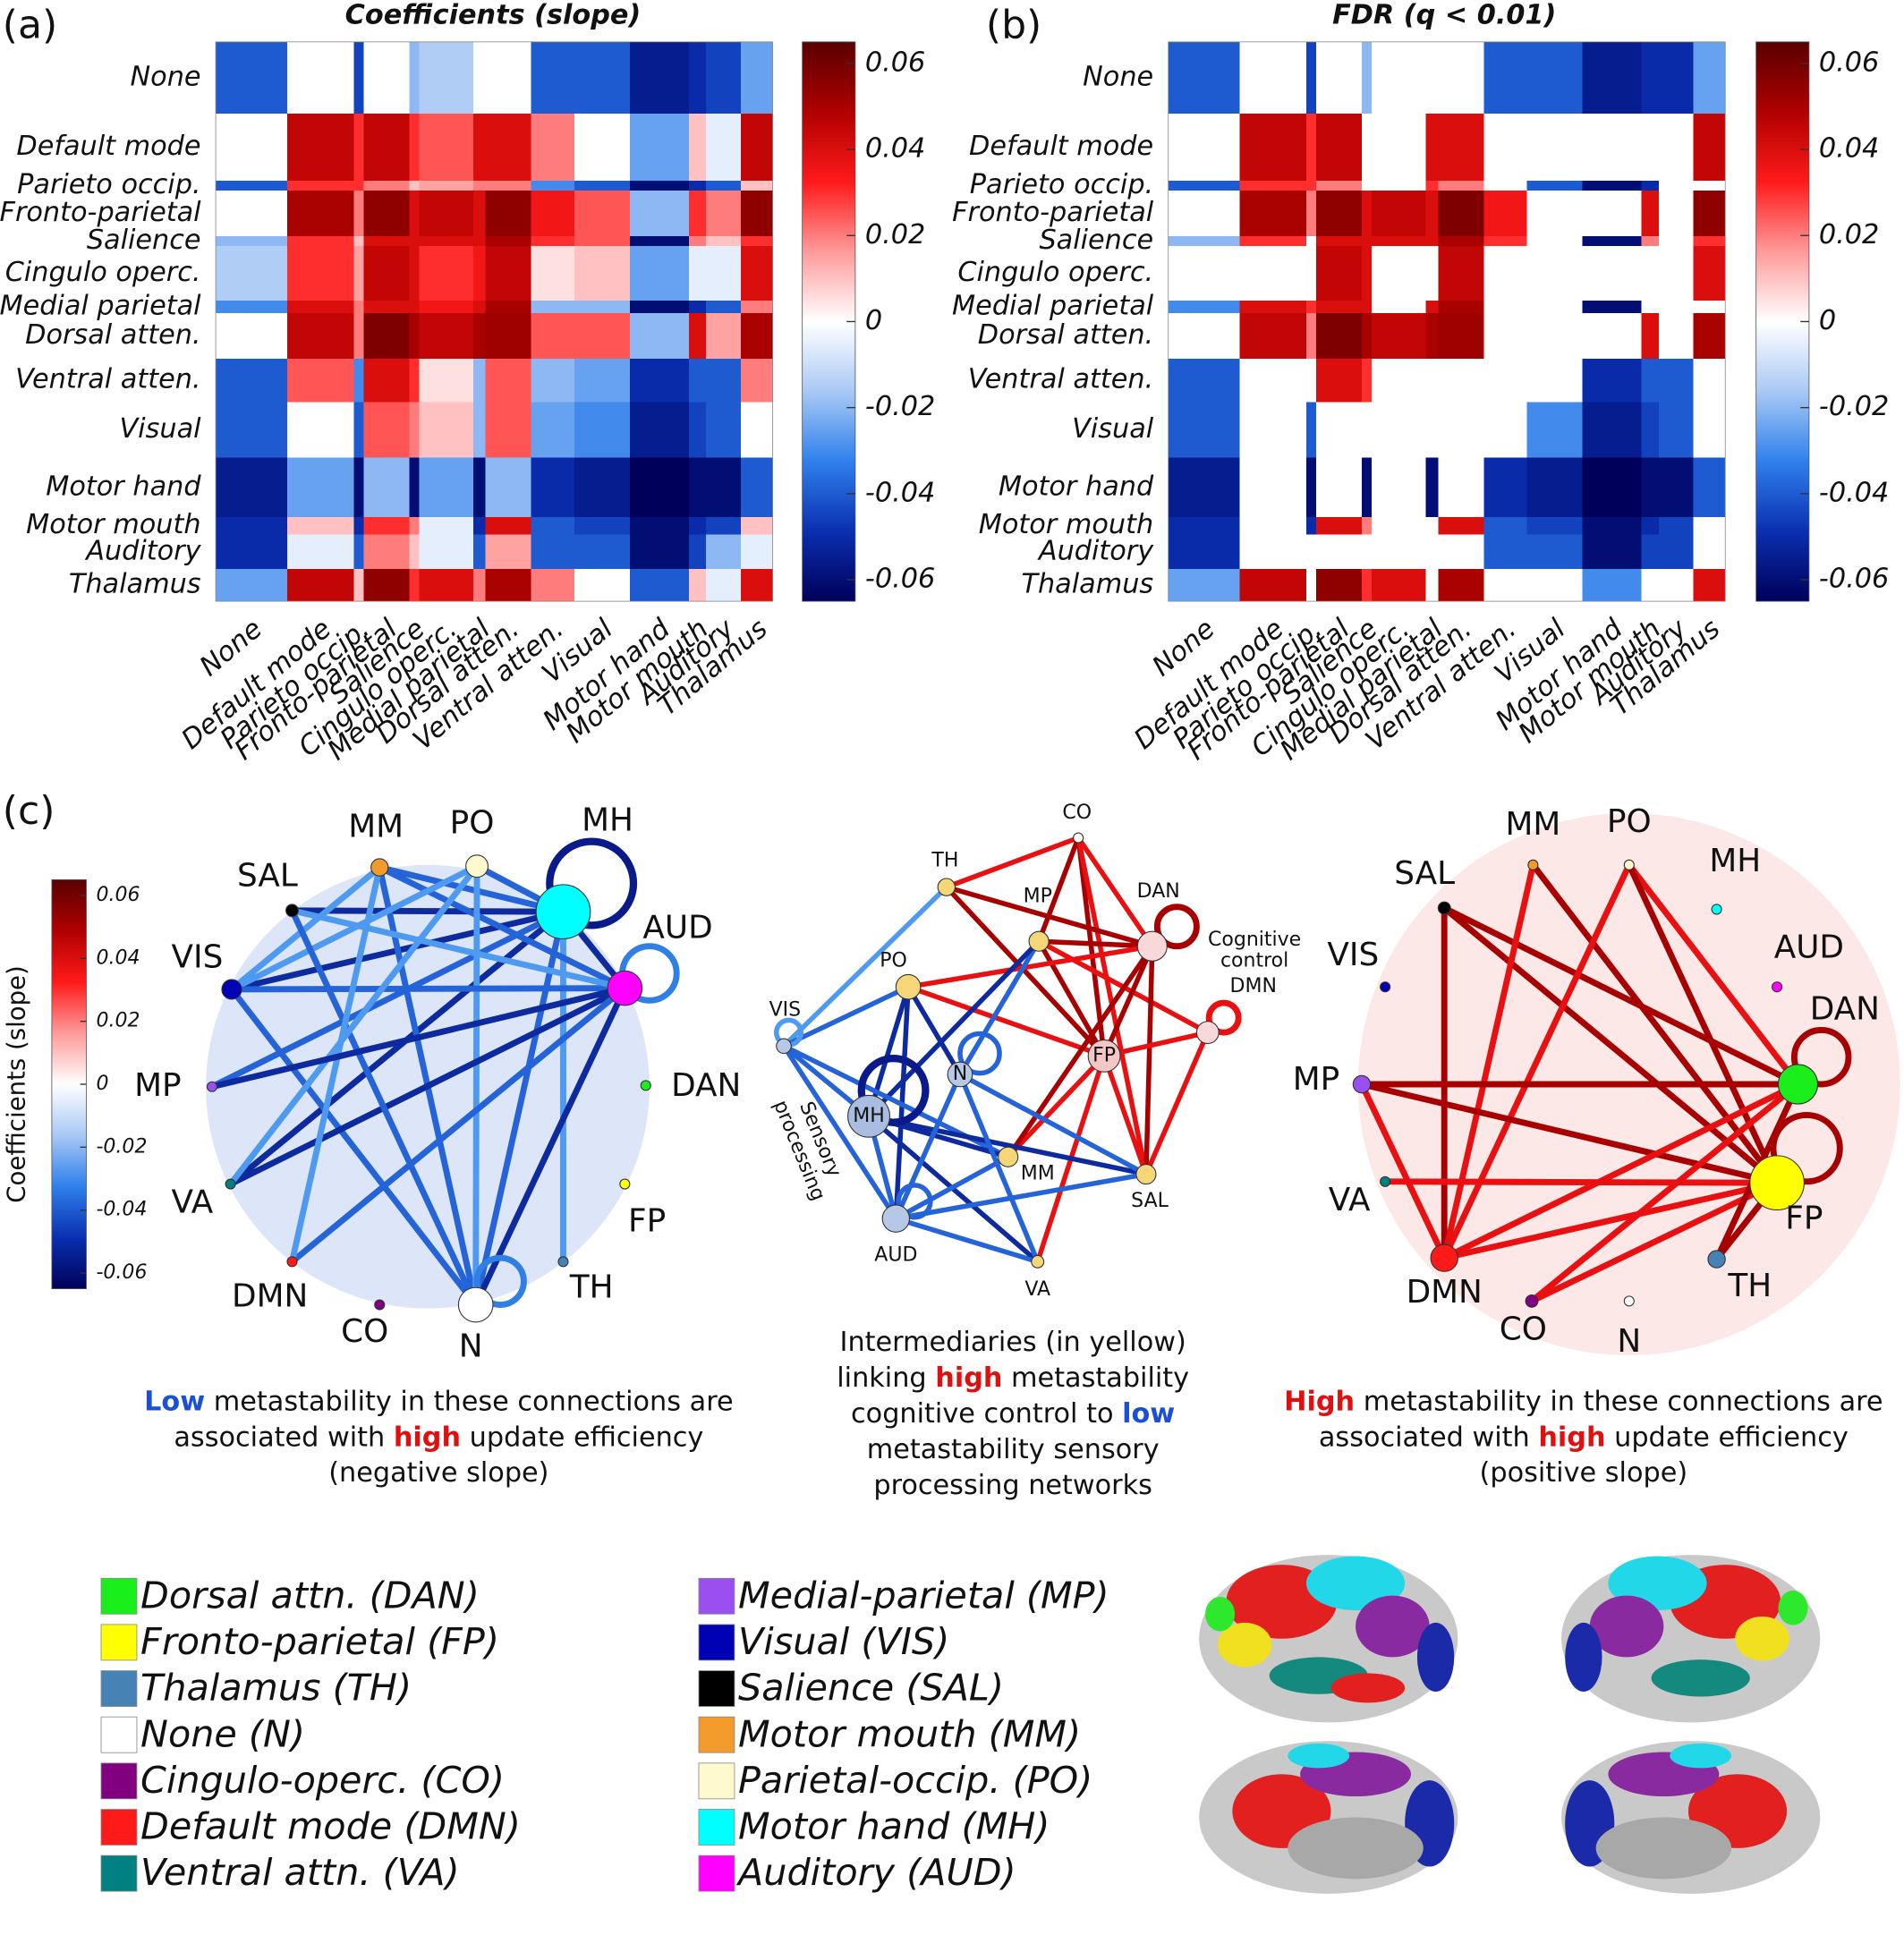  What do you see at coordinates (276, 1688) in the screenshot?
I see `legend-label: Thalamus (TH)` at bounding box center [276, 1688].